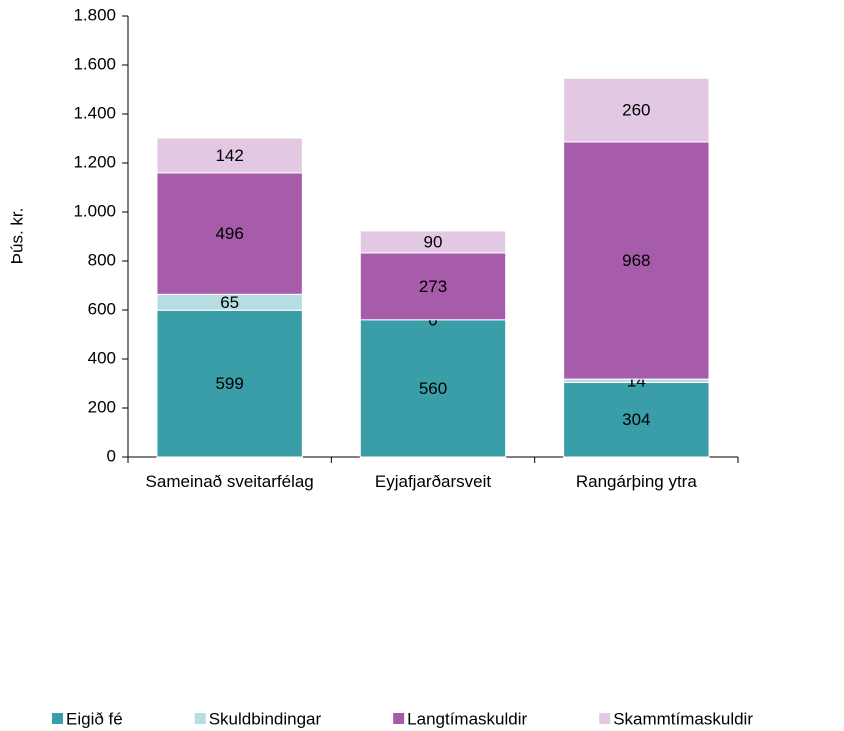 The height and width of the screenshot is (731, 844). I want to click on y-axis-label: Þús. kr., so click(16, 236).